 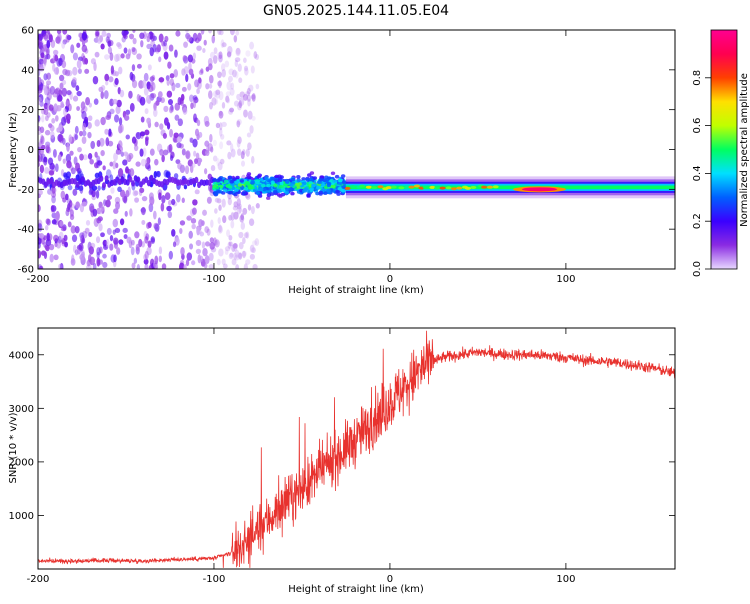 I want to click on spectrogram-y-tick-label: 40, so click(x=27, y=70).